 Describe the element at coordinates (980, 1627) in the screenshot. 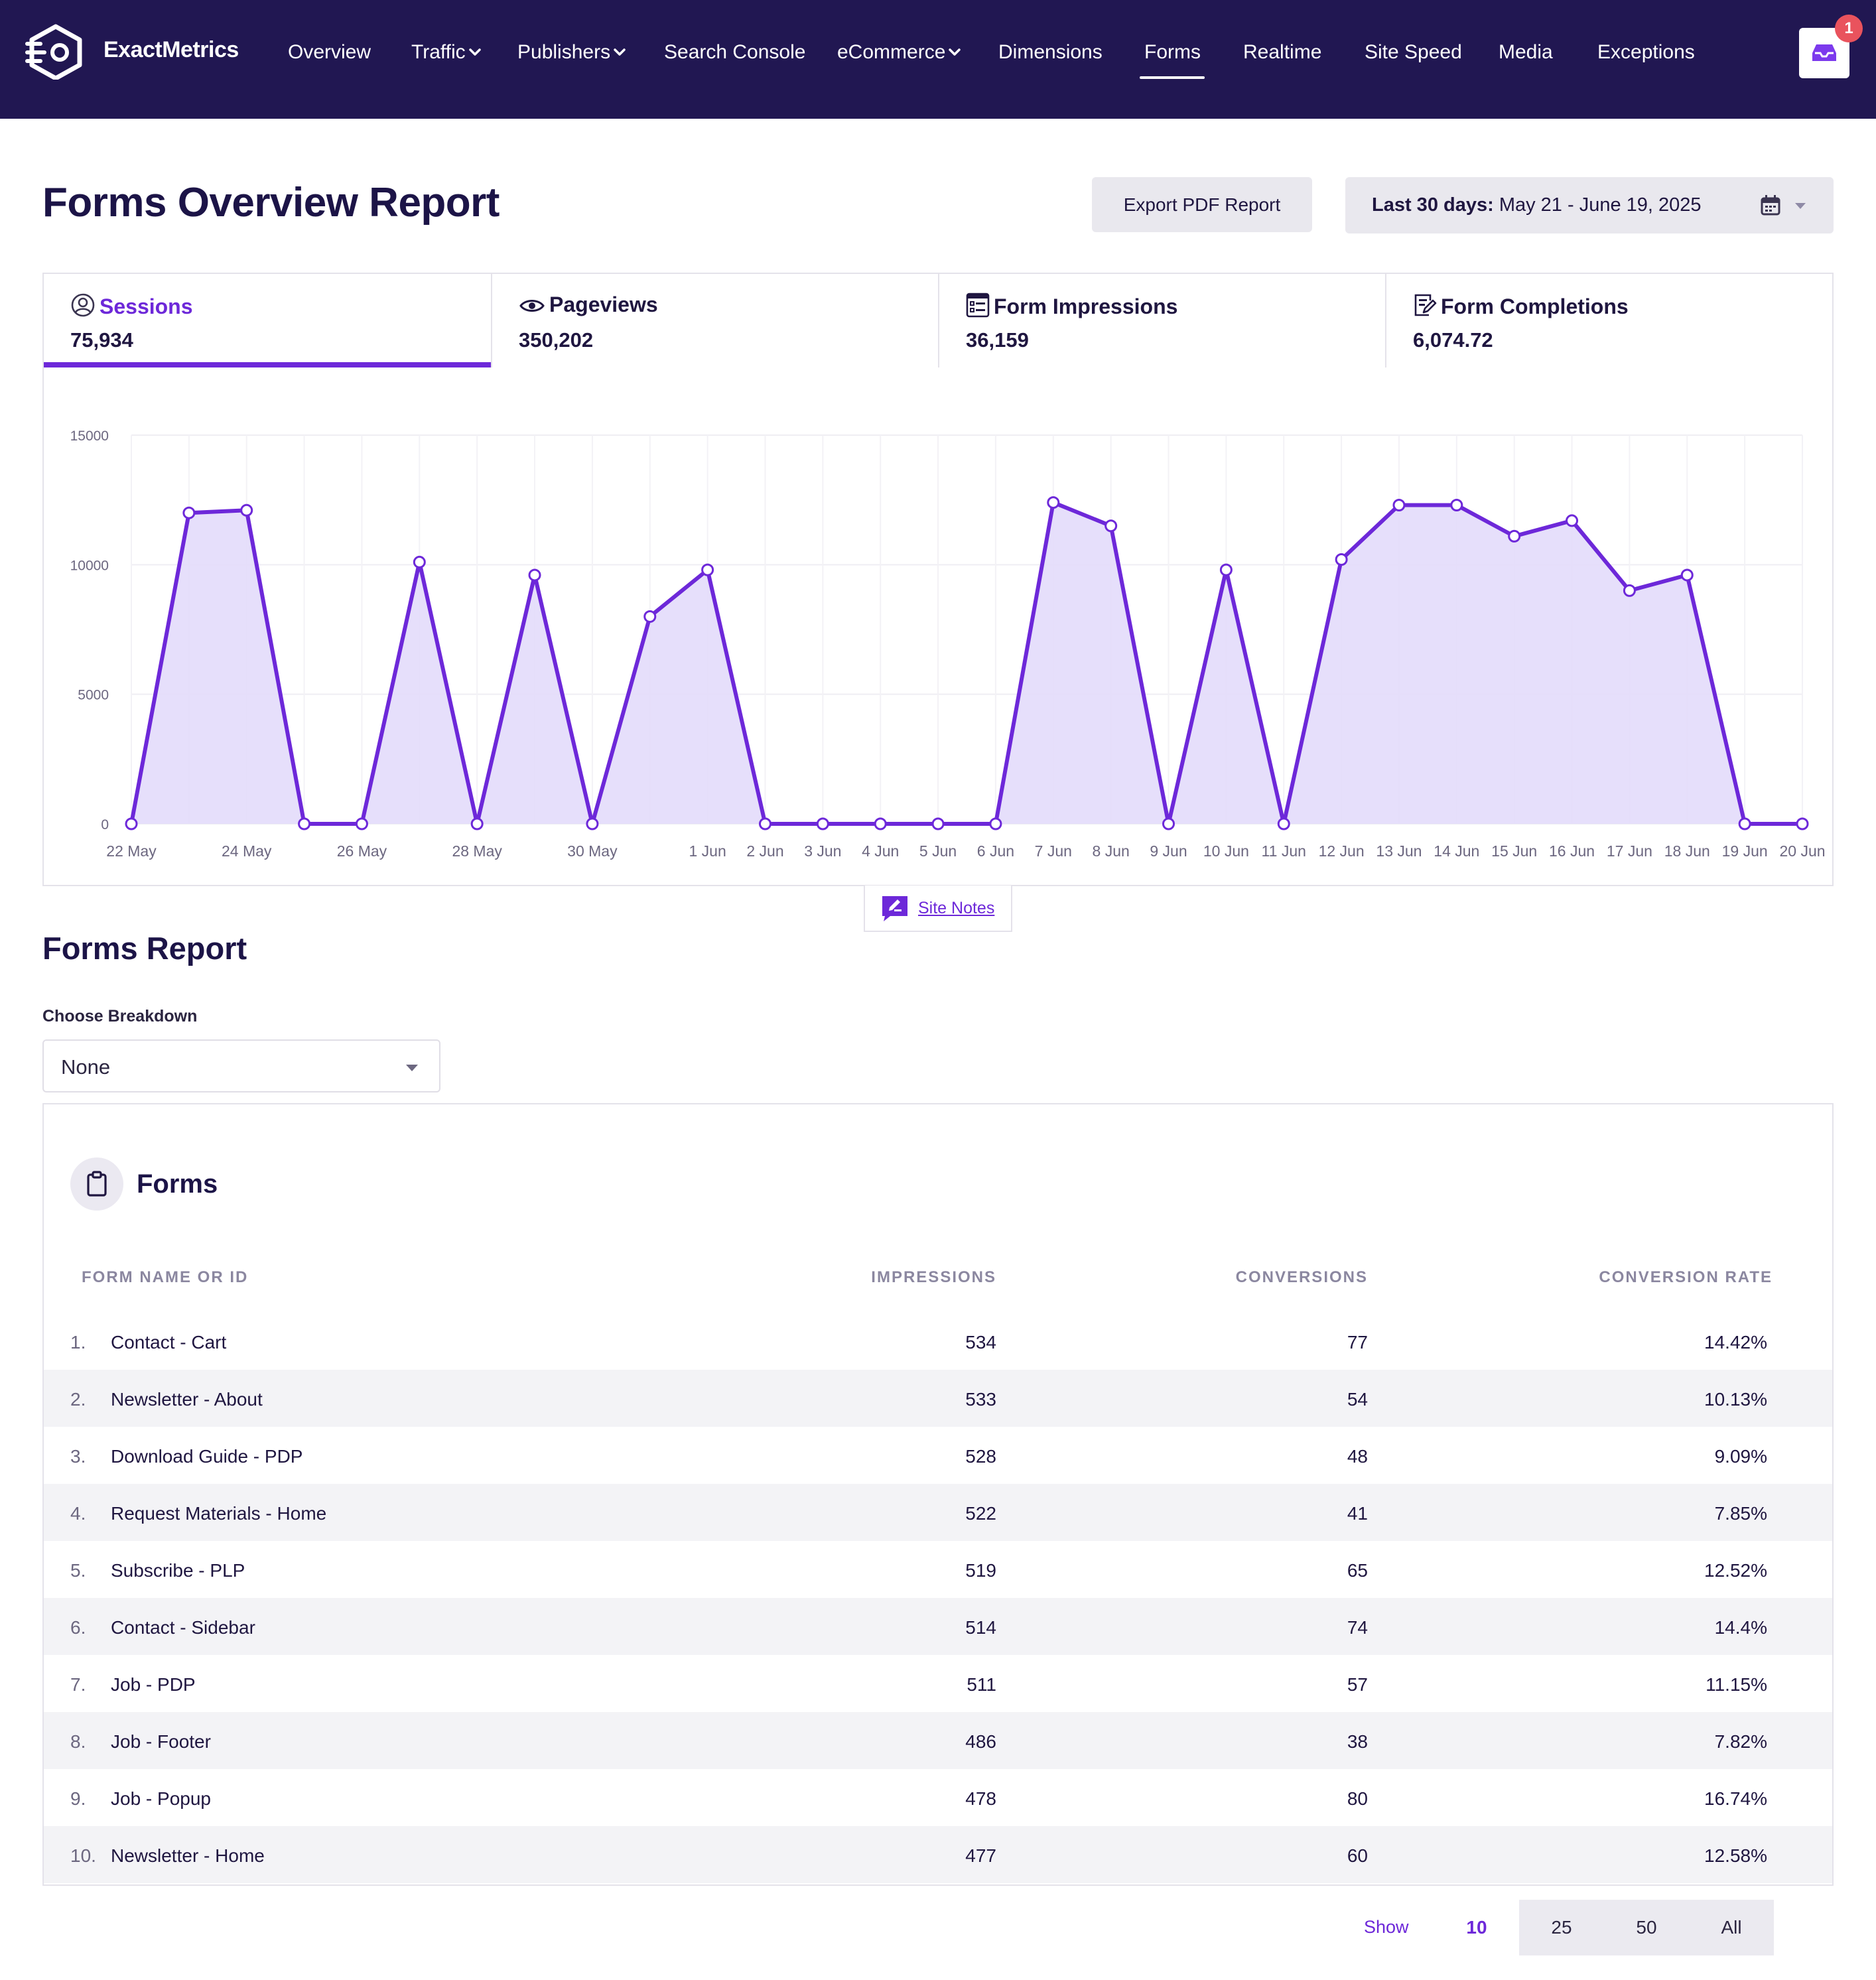

I see `impressions-value: 514` at that location.